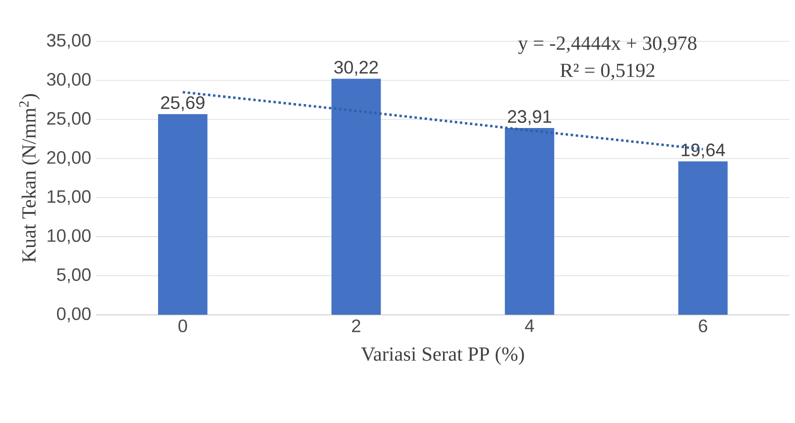 Image resolution: width=795 pixels, height=423 pixels. What do you see at coordinates (68, 80) in the screenshot?
I see `y-tick-label: 30,00` at bounding box center [68, 80].